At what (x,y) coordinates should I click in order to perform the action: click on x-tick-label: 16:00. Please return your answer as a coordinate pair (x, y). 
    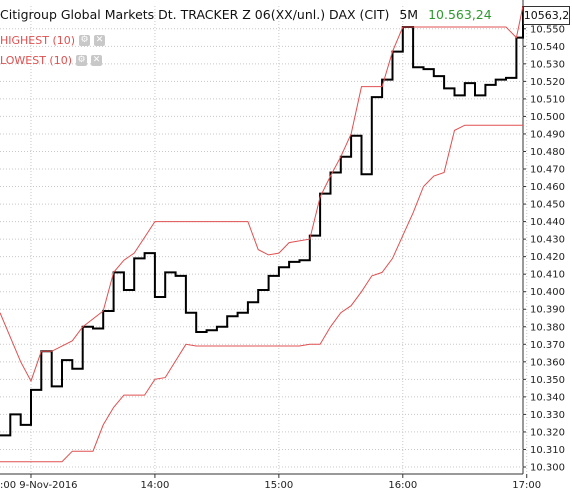
    Looking at the image, I should click on (402, 485).